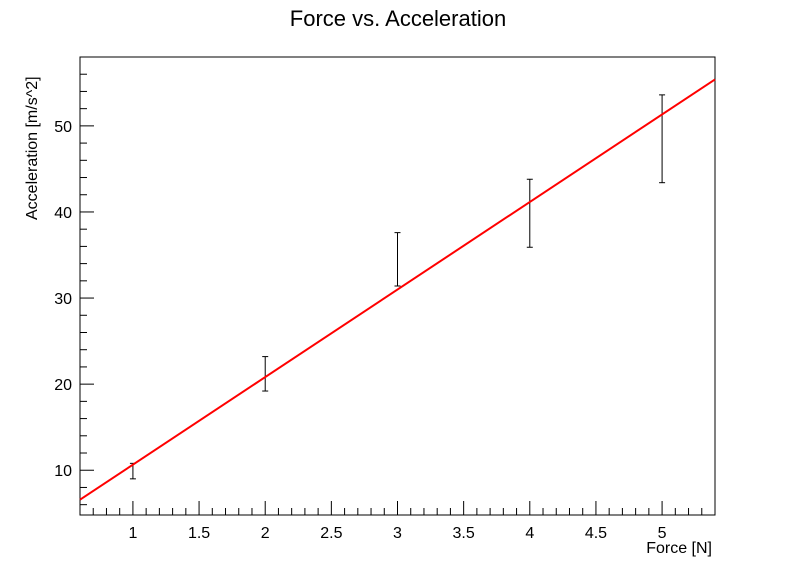  What do you see at coordinates (132, 533) in the screenshot?
I see `x-tick-label: 1` at bounding box center [132, 533].